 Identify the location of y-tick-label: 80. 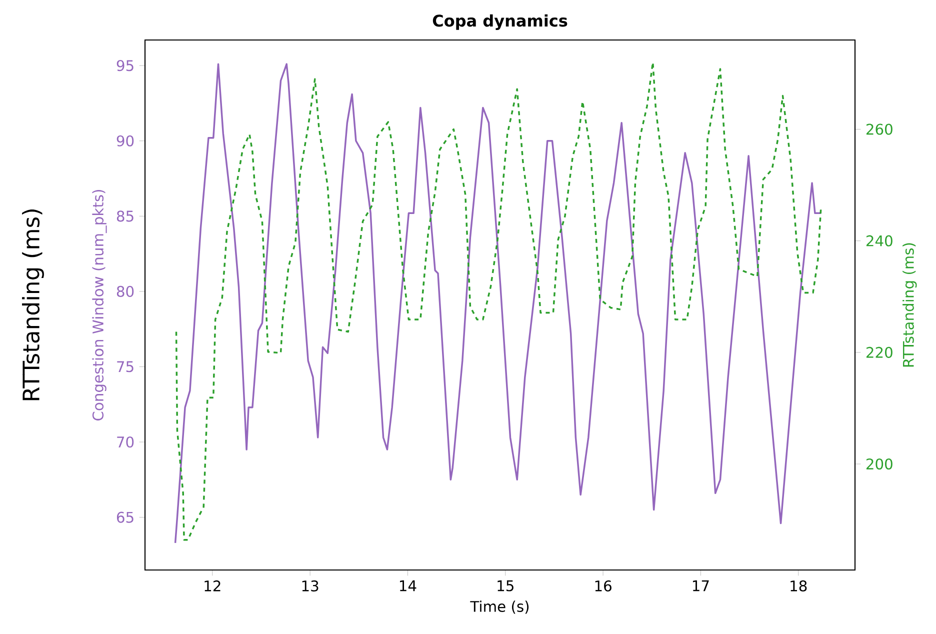
(125, 291).